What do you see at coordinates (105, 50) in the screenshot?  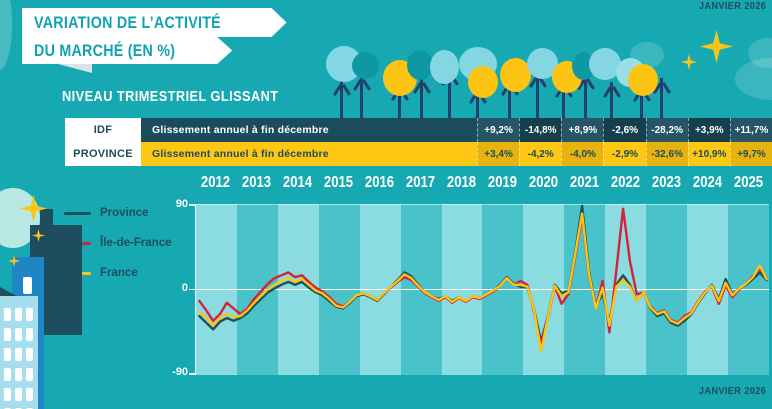 I see `page-title-line2: DU MARCHÉ (EN %)` at bounding box center [105, 50].